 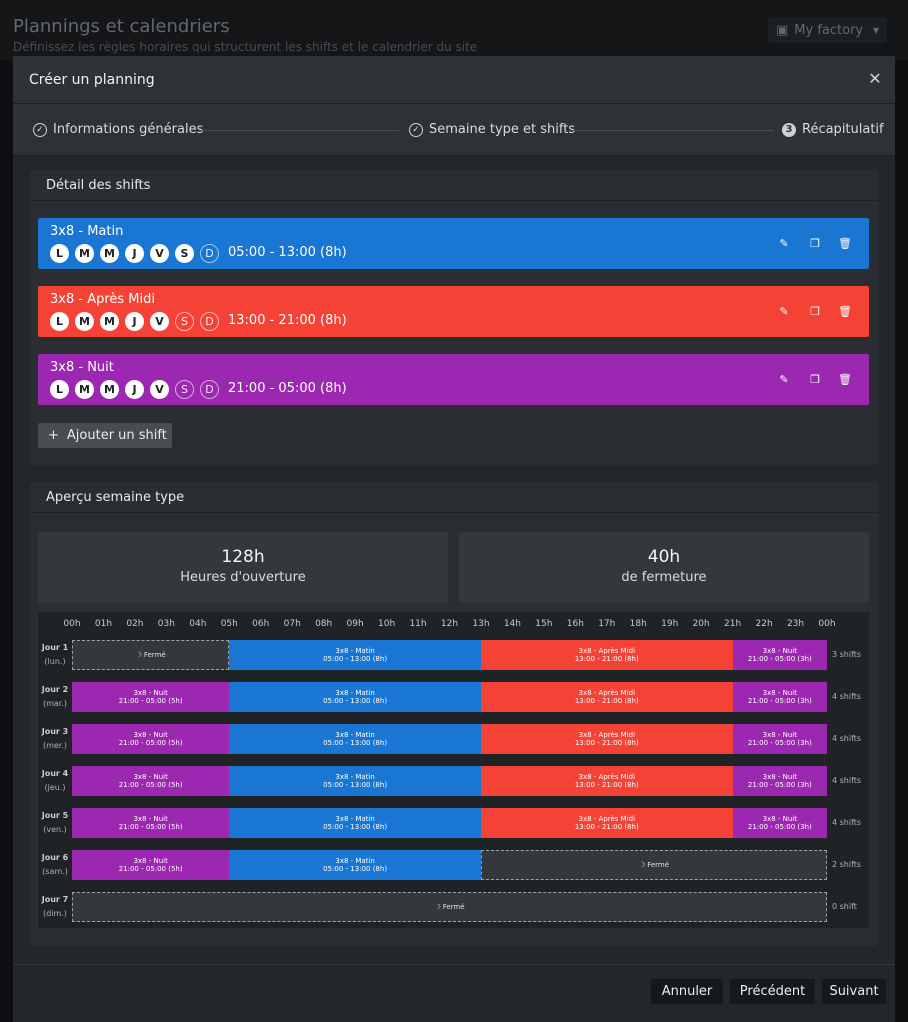 I want to click on day-row-label: Jour 6 (sam.), so click(x=55, y=865).